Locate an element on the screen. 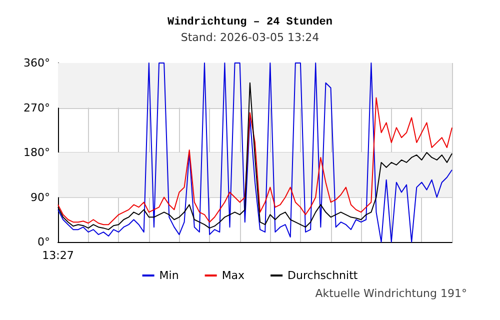 The image size is (500, 320). text: Aktuelle Windrichtung 191° is located at coordinates (391, 293).